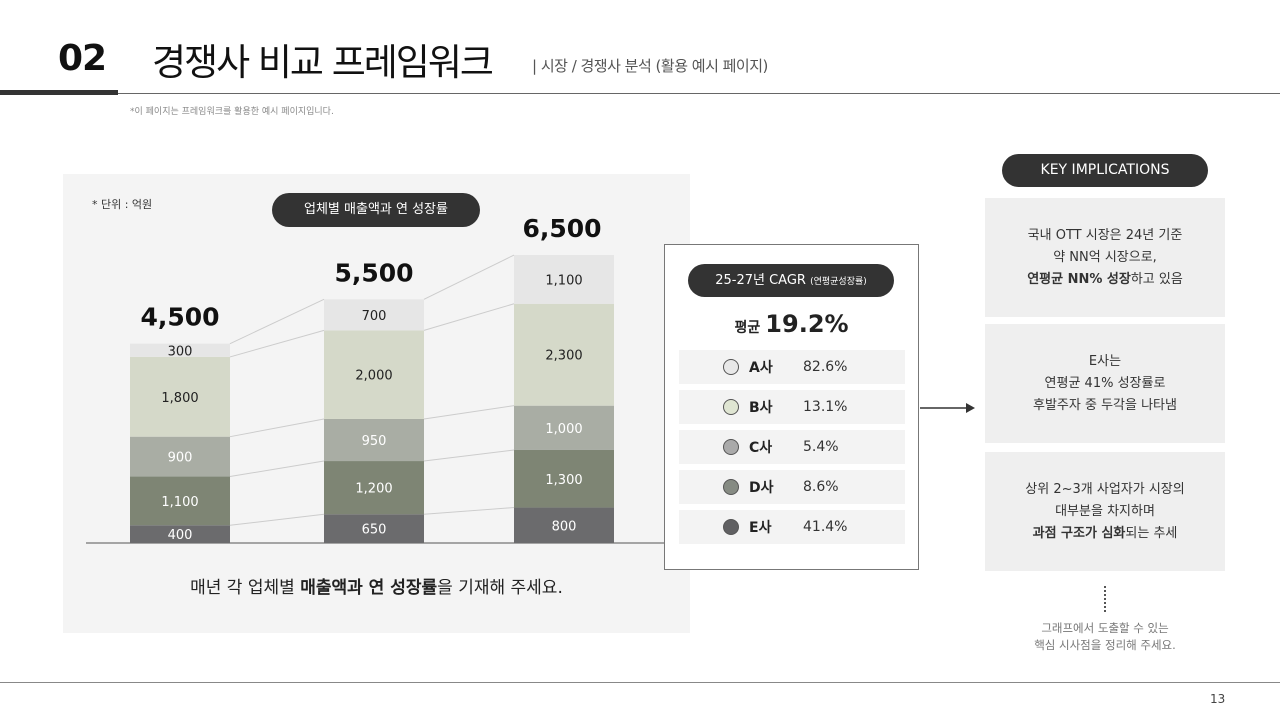 The width and height of the screenshot is (1280, 720). Describe the element at coordinates (1156, 279) in the screenshot. I see `card-text: 하고 있음` at that location.